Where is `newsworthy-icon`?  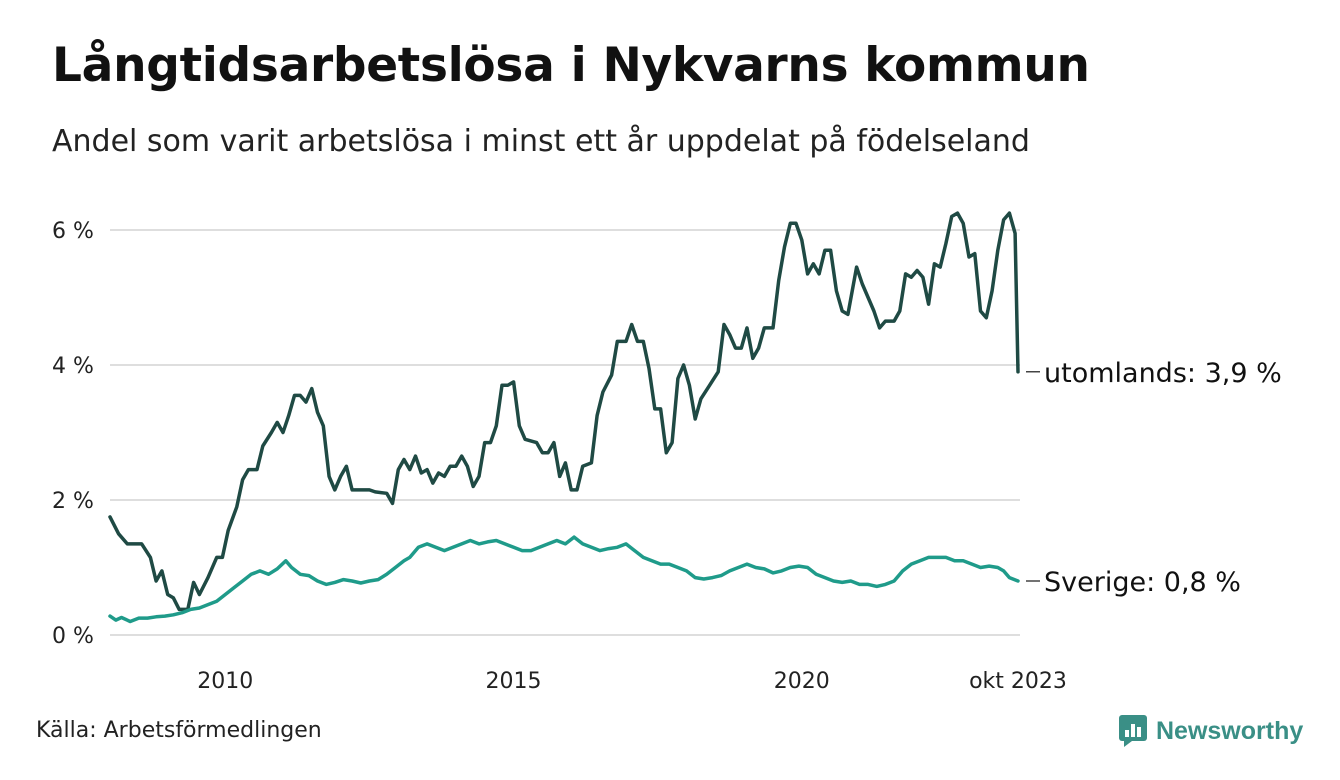 newsworthy-icon is located at coordinates (1133, 731).